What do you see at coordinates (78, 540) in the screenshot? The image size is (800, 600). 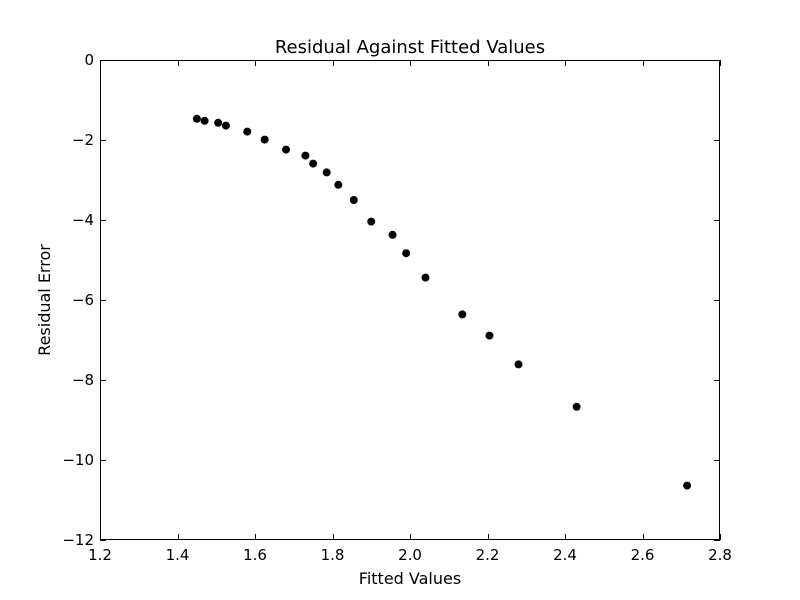 I see `y-tick-label: −12` at bounding box center [78, 540].